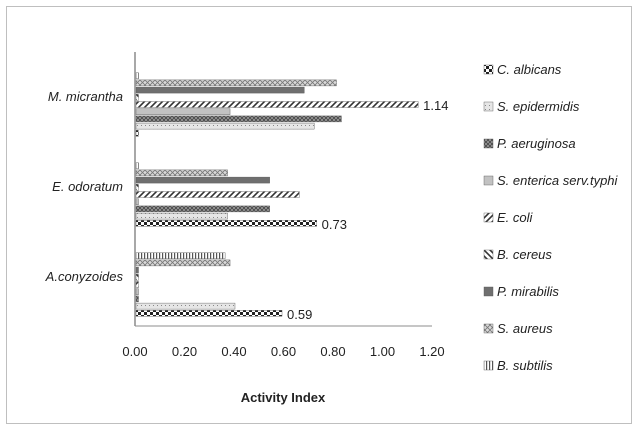 The width and height of the screenshot is (640, 430). I want to click on legend-label: S. epidermidis, so click(538, 106).